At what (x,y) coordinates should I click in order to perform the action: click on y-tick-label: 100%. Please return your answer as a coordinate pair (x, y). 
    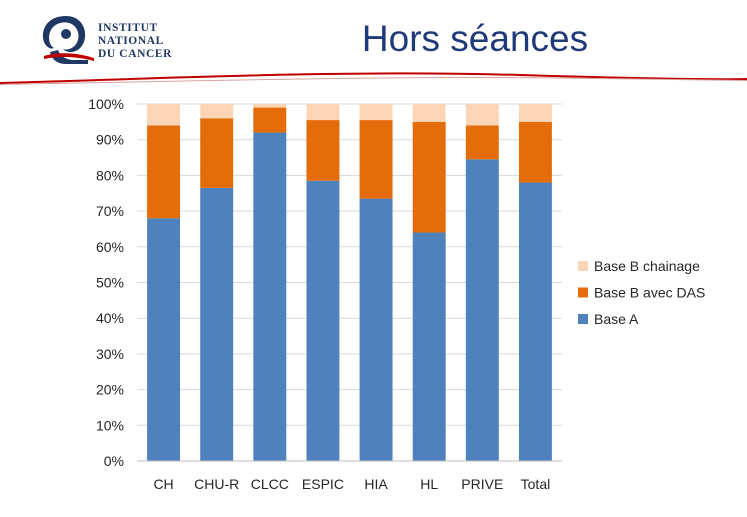
    Looking at the image, I should click on (106, 104).